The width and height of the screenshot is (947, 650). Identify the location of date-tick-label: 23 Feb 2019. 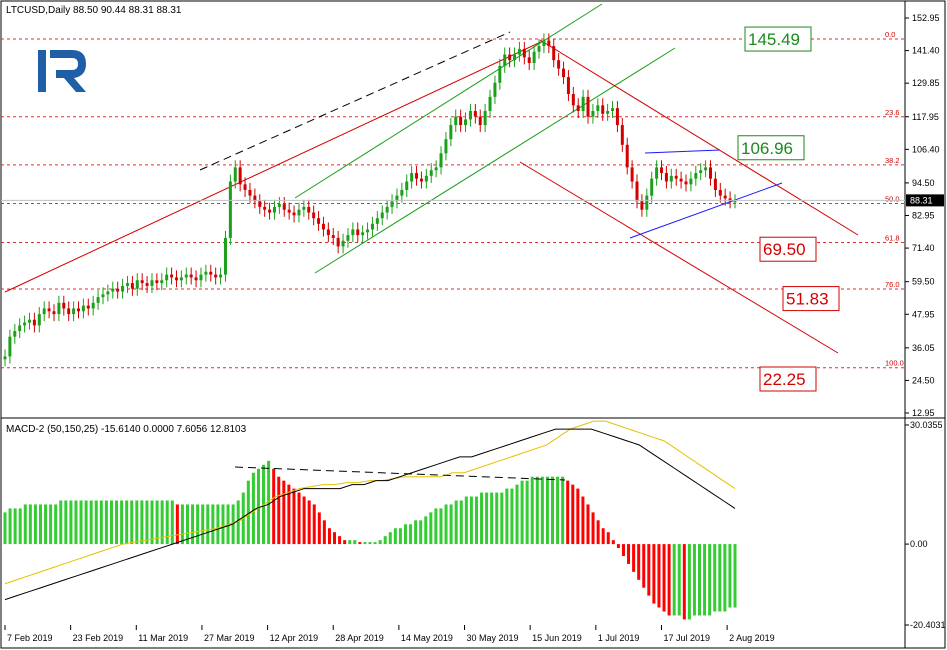
(98, 638).